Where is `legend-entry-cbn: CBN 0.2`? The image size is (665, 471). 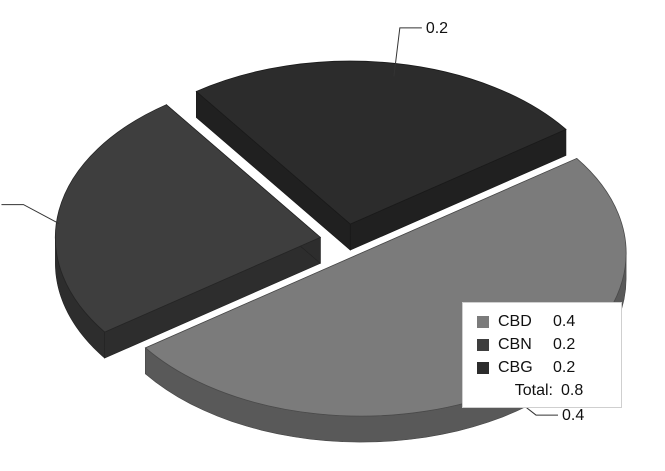 legend-entry-cbn: CBN 0.2 is located at coordinates (545, 344).